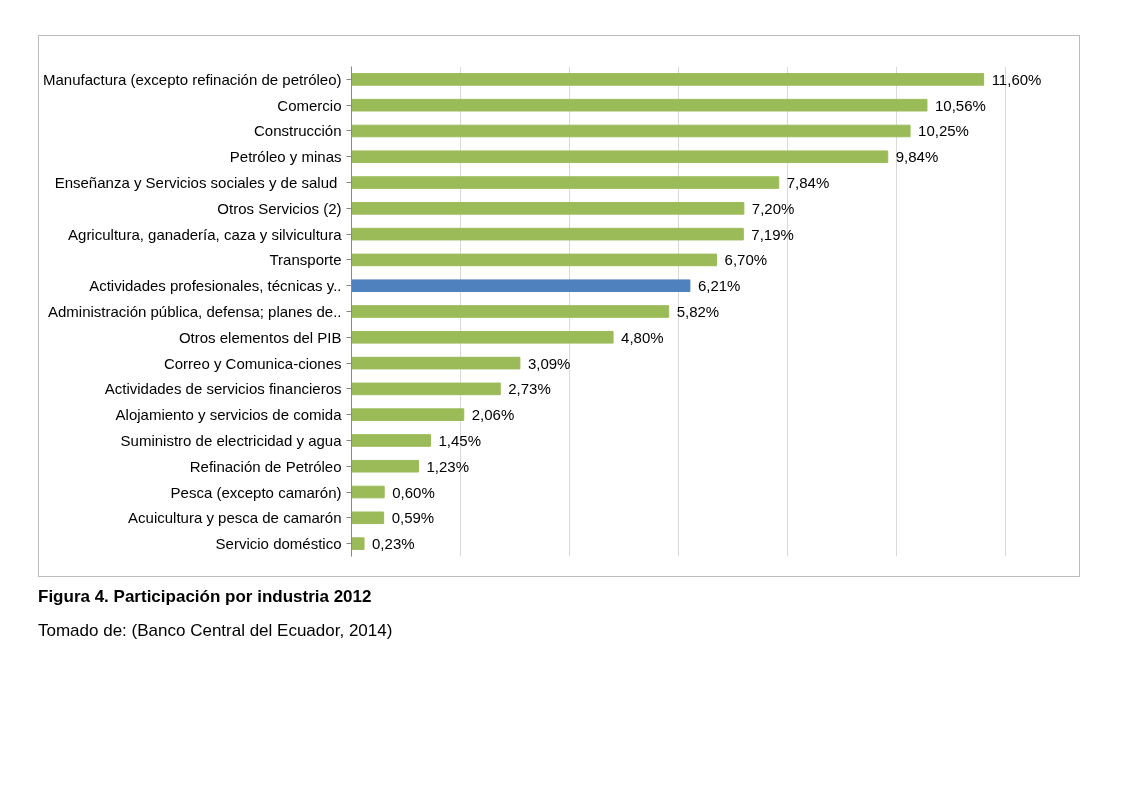 The image size is (1131, 808). What do you see at coordinates (256, 492) in the screenshot?
I see `y-tick-label: Pesca (excepto camarón)` at bounding box center [256, 492].